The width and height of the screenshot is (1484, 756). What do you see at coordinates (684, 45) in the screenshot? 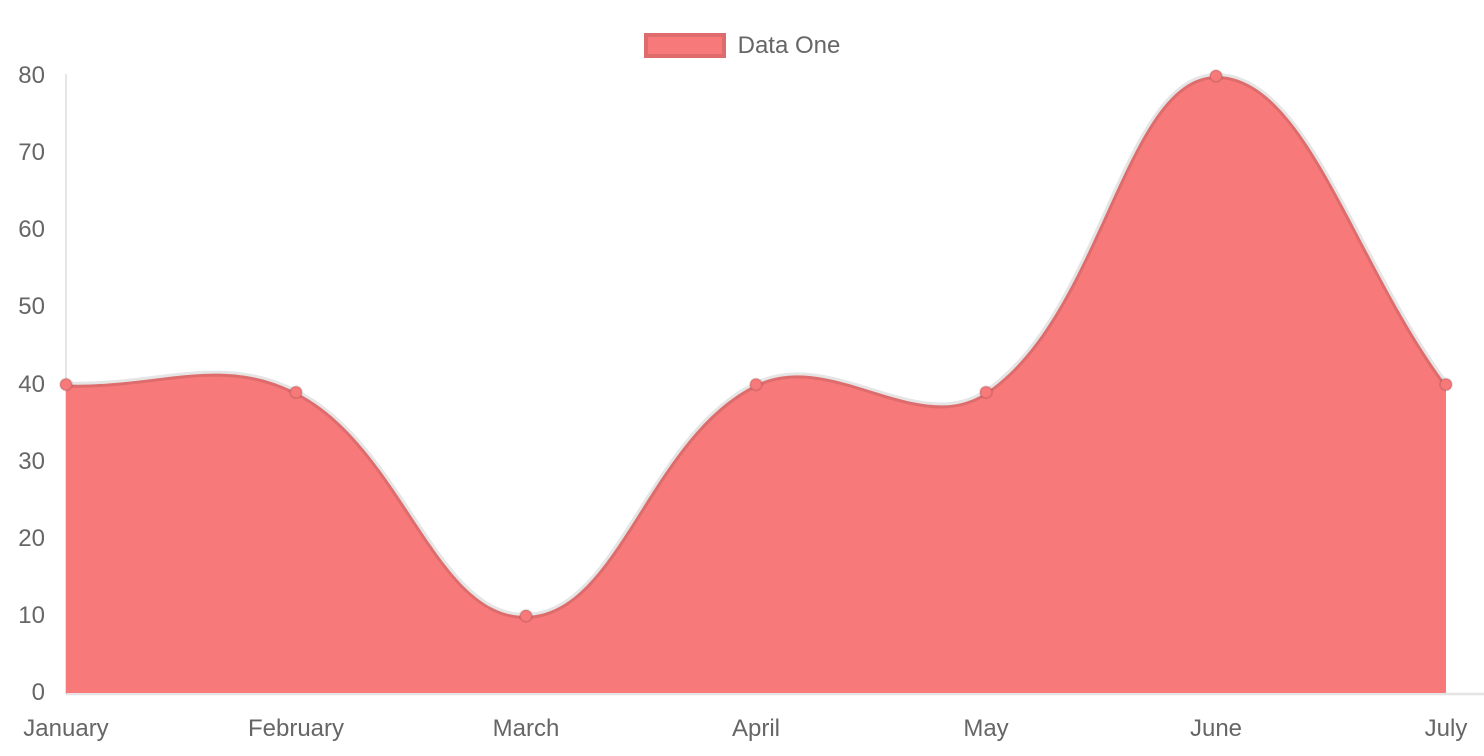
I see `legend-swatch` at bounding box center [684, 45].